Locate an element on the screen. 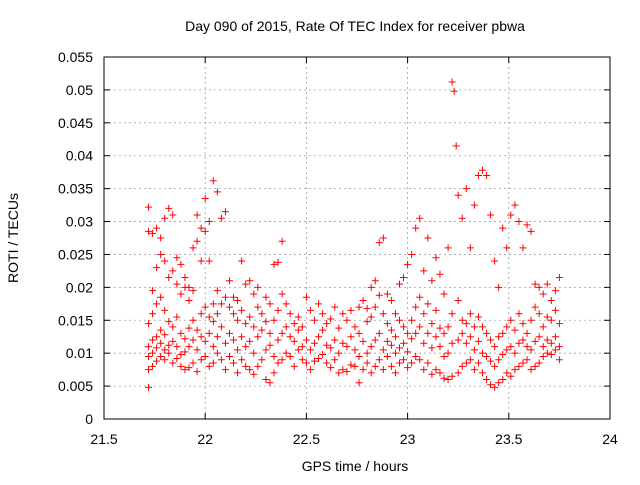 The height and width of the screenshot is (485, 640). y-tick-label: 0.05 is located at coordinates (79, 90).